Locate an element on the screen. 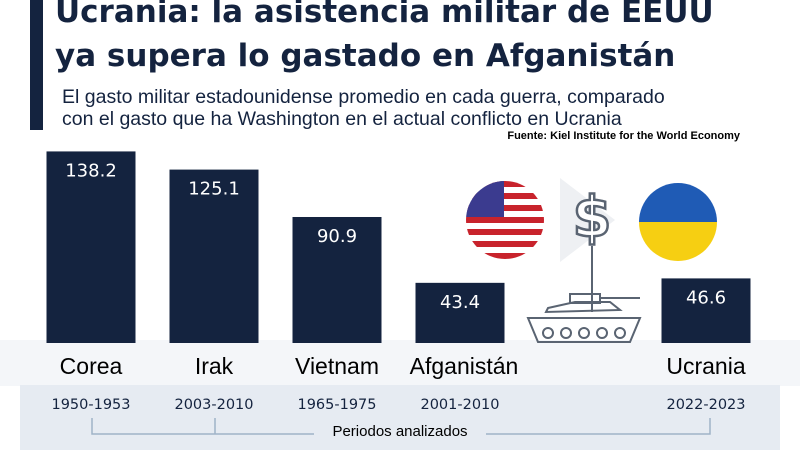 This screenshot has height=450, width=800. bar-value-label: 125.1 is located at coordinates (214, 189).